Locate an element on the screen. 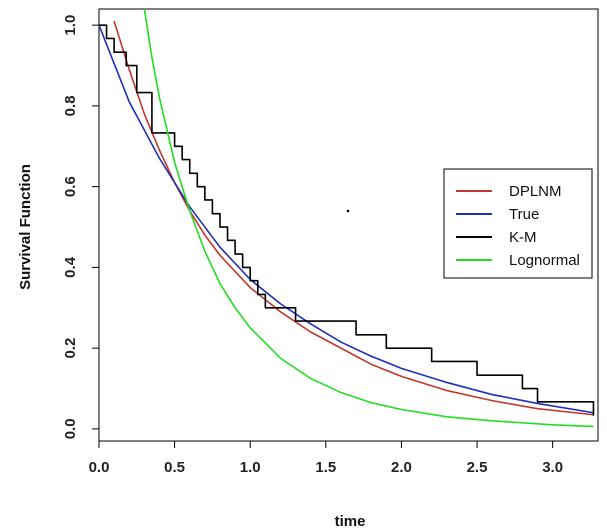 Image resolution: width=607 pixels, height=531 pixels. x-axis-label: time is located at coordinates (350, 521).